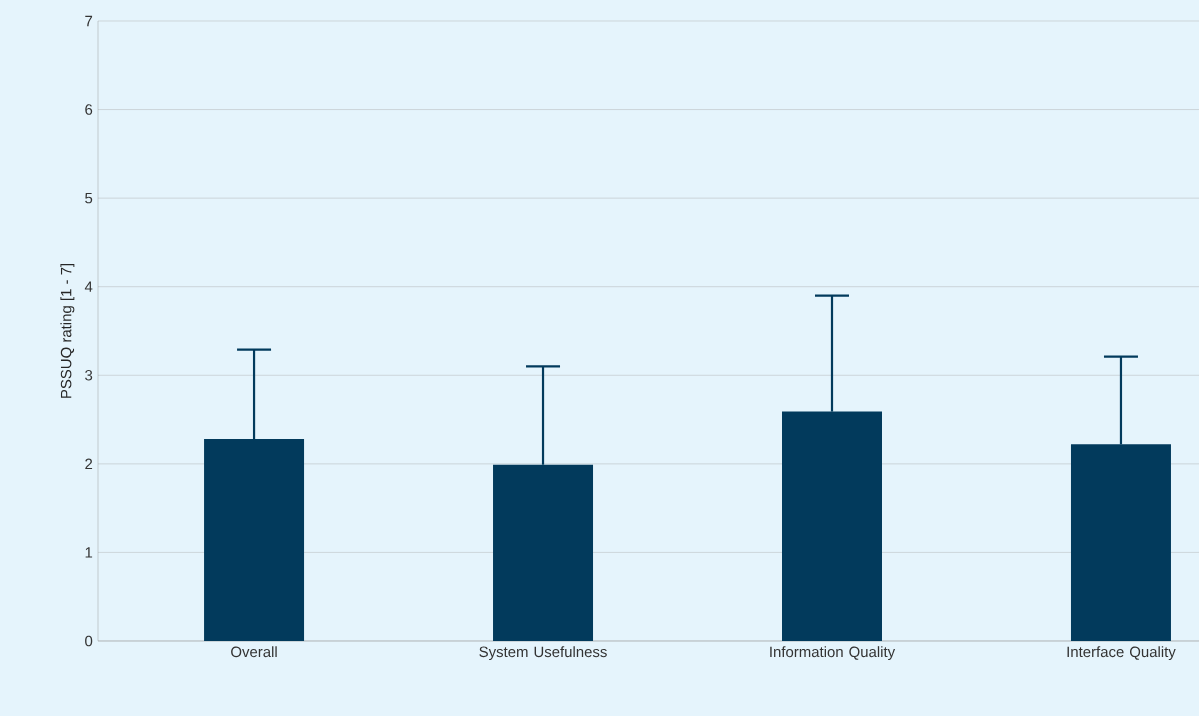 This screenshot has height=716, width=1199. What do you see at coordinates (88, 286) in the screenshot?
I see `y-tick-label: 4` at bounding box center [88, 286].